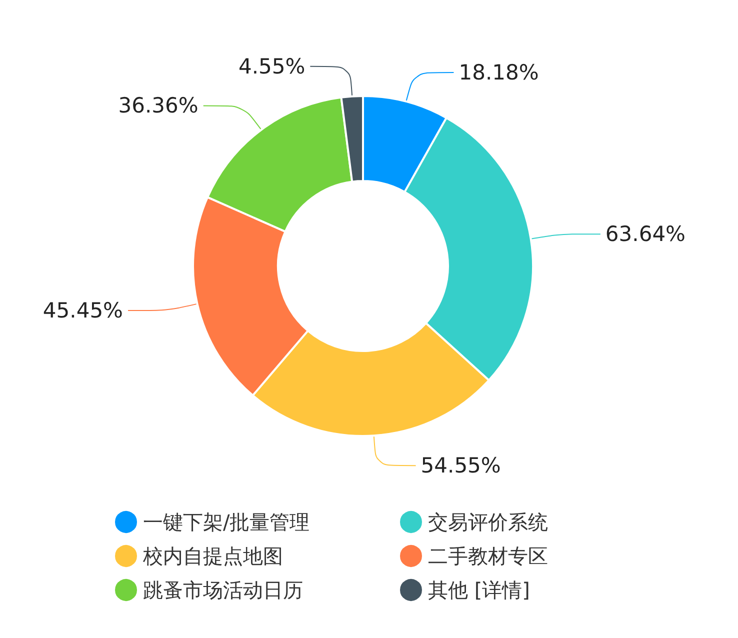  Describe the element at coordinates (158, 106) in the screenshot. I see `data-label: 36.36%` at that location.